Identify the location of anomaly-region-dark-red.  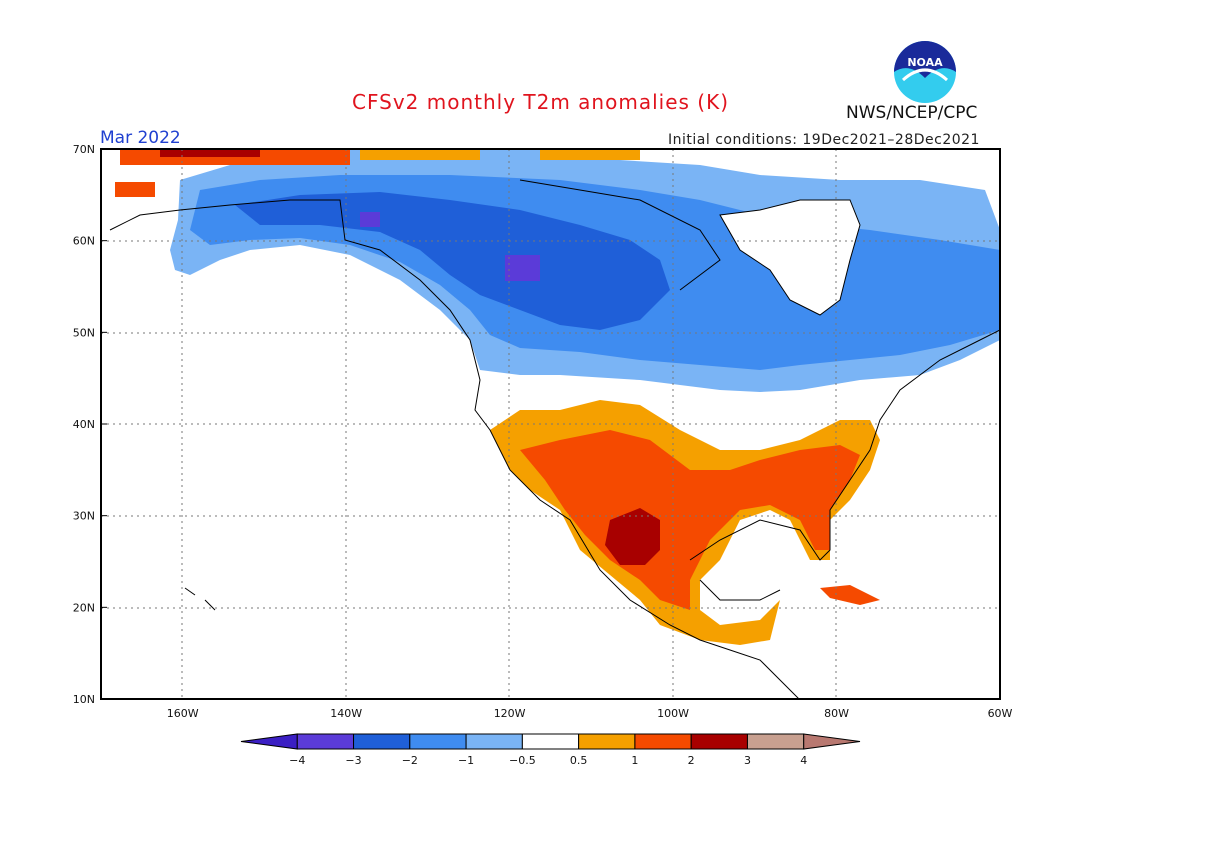
(632, 536).